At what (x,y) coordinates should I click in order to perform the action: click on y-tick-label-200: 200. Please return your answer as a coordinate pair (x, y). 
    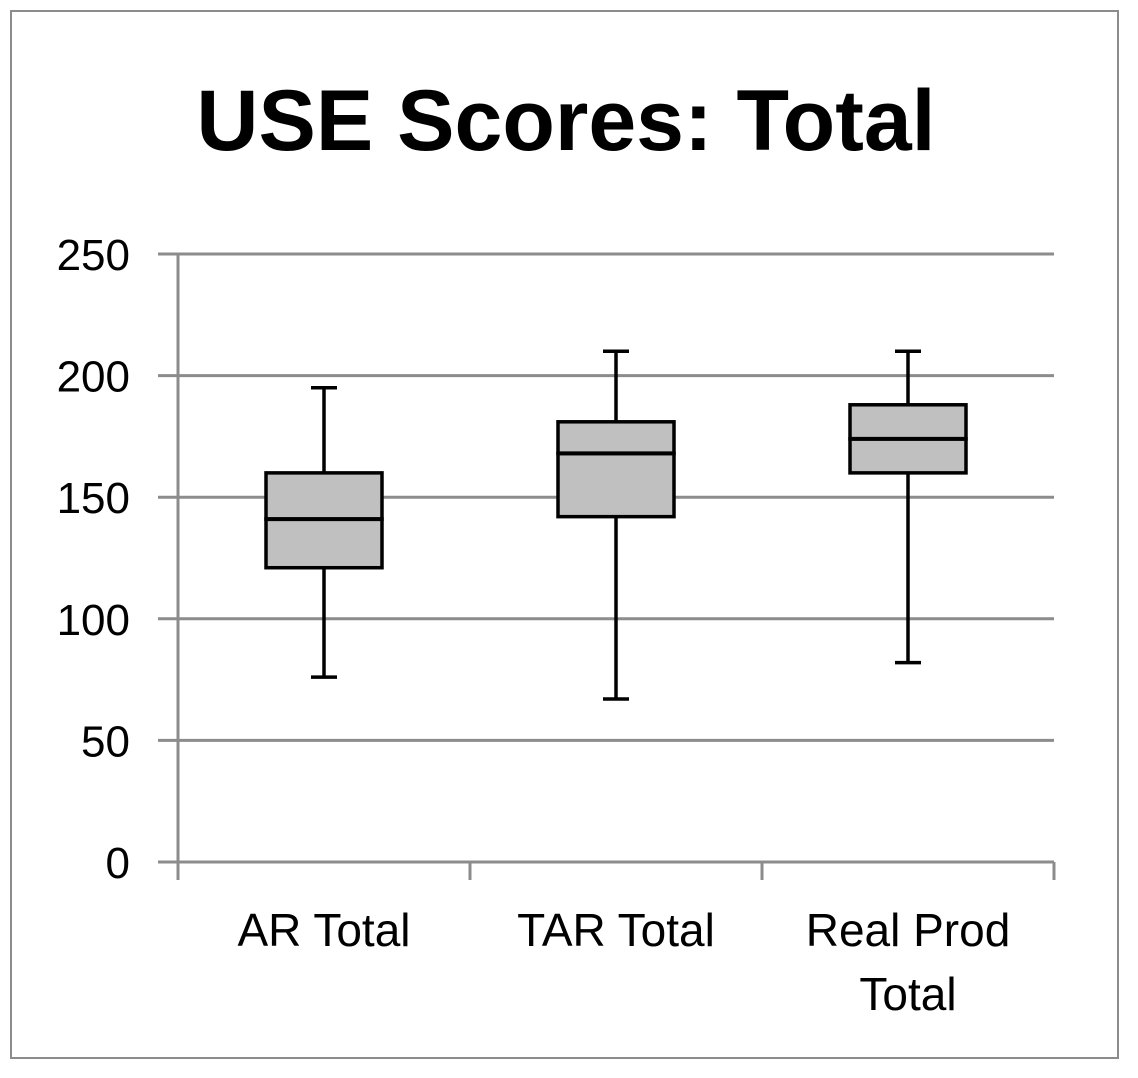
    Looking at the image, I should click on (93, 377).